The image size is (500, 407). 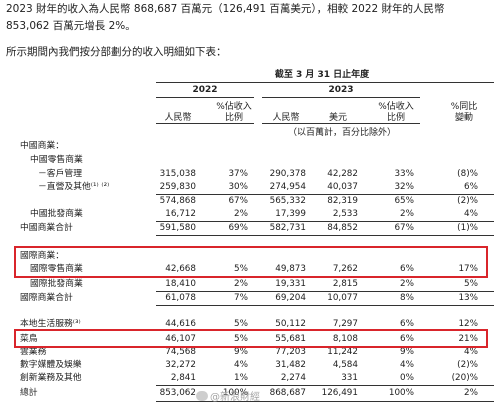 I want to click on cell-yoy: 2%, so click(x=471, y=393).